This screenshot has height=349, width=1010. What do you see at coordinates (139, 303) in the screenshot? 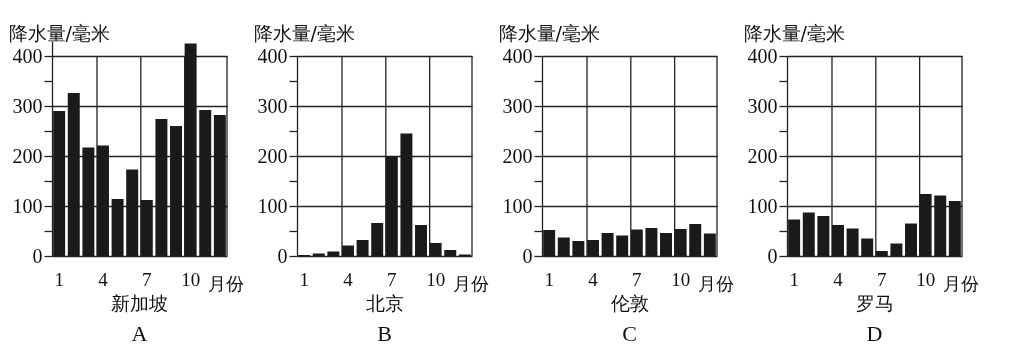
I see `text: 新加坡` at bounding box center [139, 303].